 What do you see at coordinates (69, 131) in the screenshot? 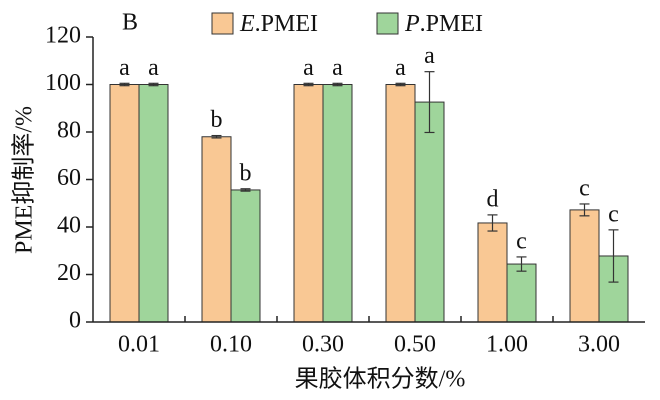
I see `y-tick-label: 80` at bounding box center [69, 131].